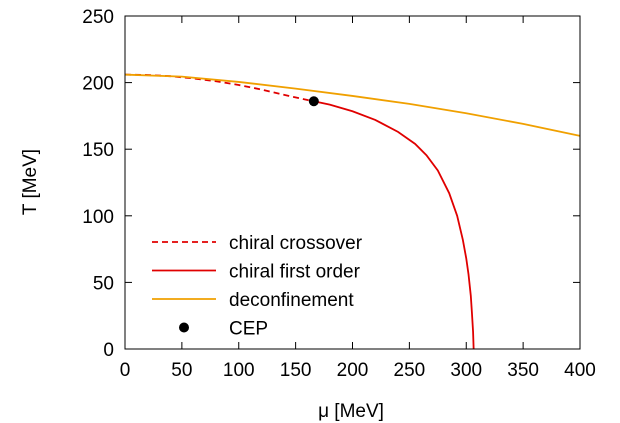 This screenshot has height=423, width=620. Describe the element at coordinates (98, 84) in the screenshot. I see `y-tick-label: 200` at that location.